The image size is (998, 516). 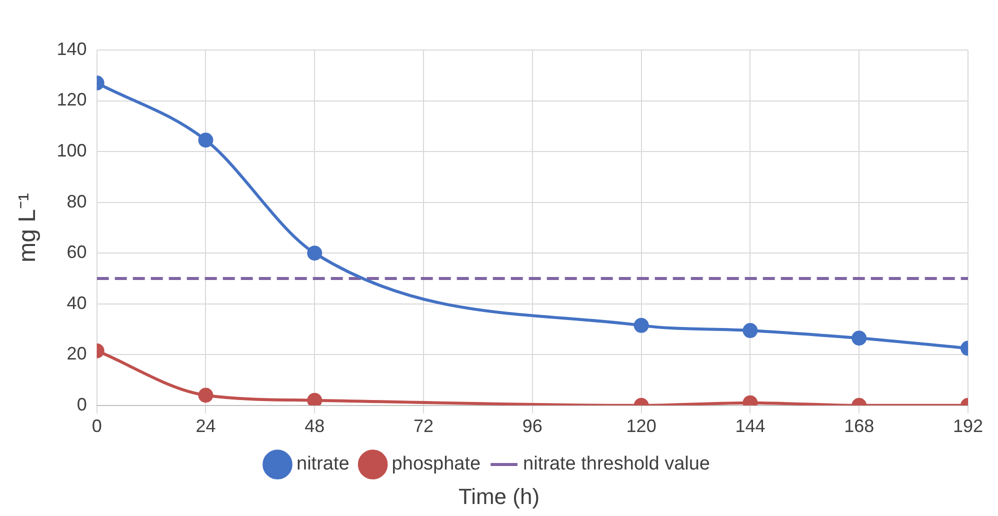 What do you see at coordinates (71, 100) in the screenshot?
I see `y-tick-label: 120` at bounding box center [71, 100].